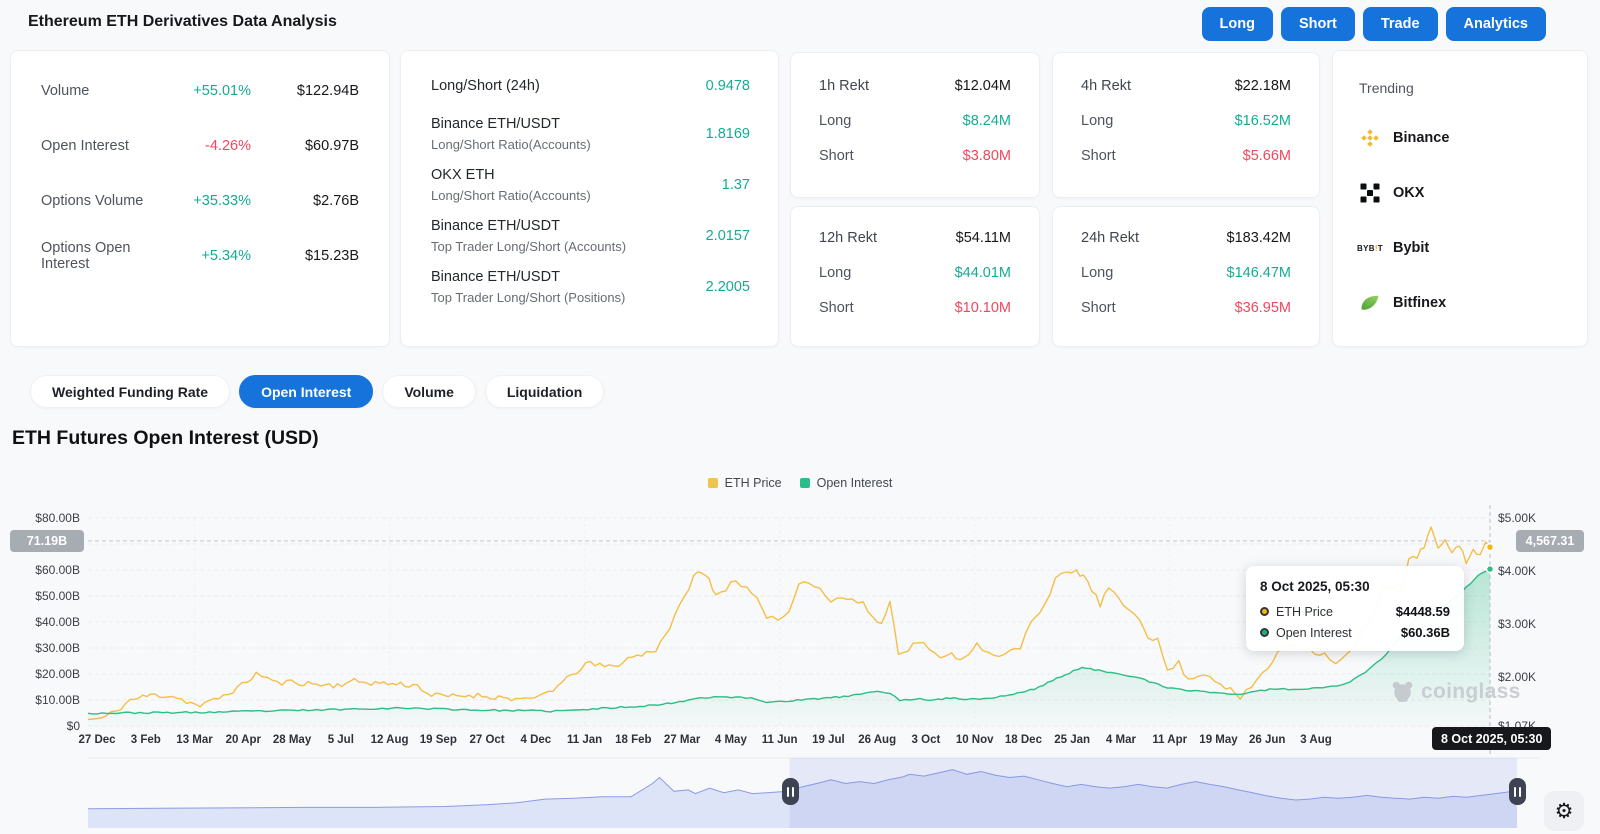  What do you see at coordinates (1400, 24) in the screenshot?
I see `trade-button: Trade` at bounding box center [1400, 24].